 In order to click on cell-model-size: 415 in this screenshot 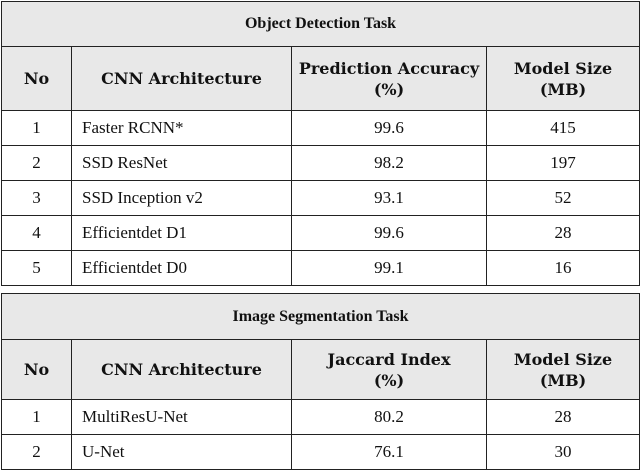, I will do `click(562, 128)`.